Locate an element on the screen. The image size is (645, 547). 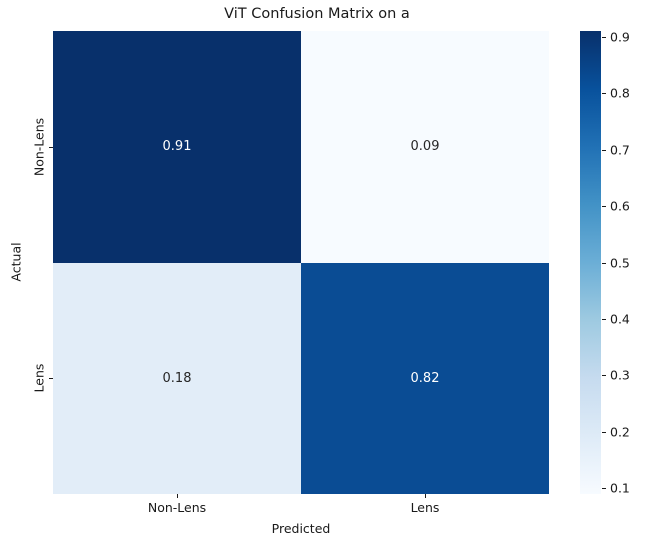
colorbar-tick-label: 0.1 is located at coordinates (620, 488).